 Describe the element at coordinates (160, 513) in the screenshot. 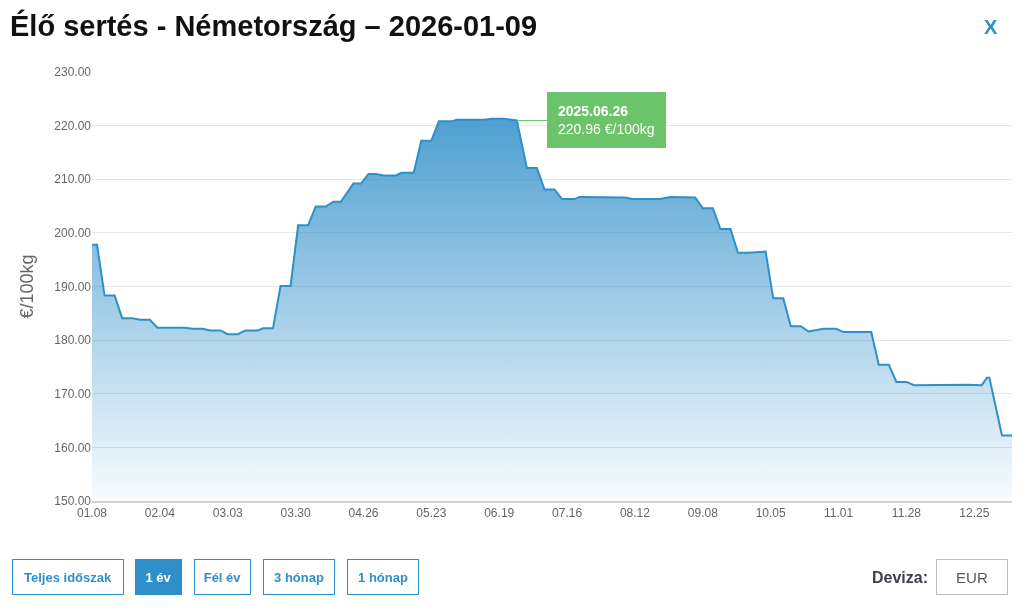

I see `x-tick-label: 02.04` at that location.